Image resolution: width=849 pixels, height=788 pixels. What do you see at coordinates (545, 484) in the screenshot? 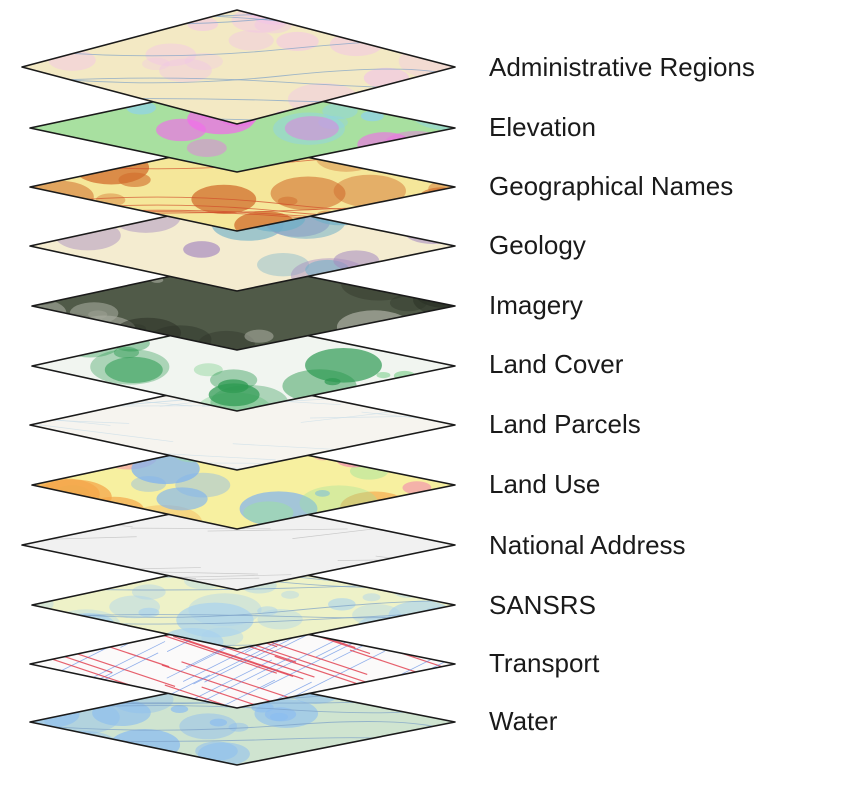
I see `layer-label-land-use: Land Use` at bounding box center [545, 484].